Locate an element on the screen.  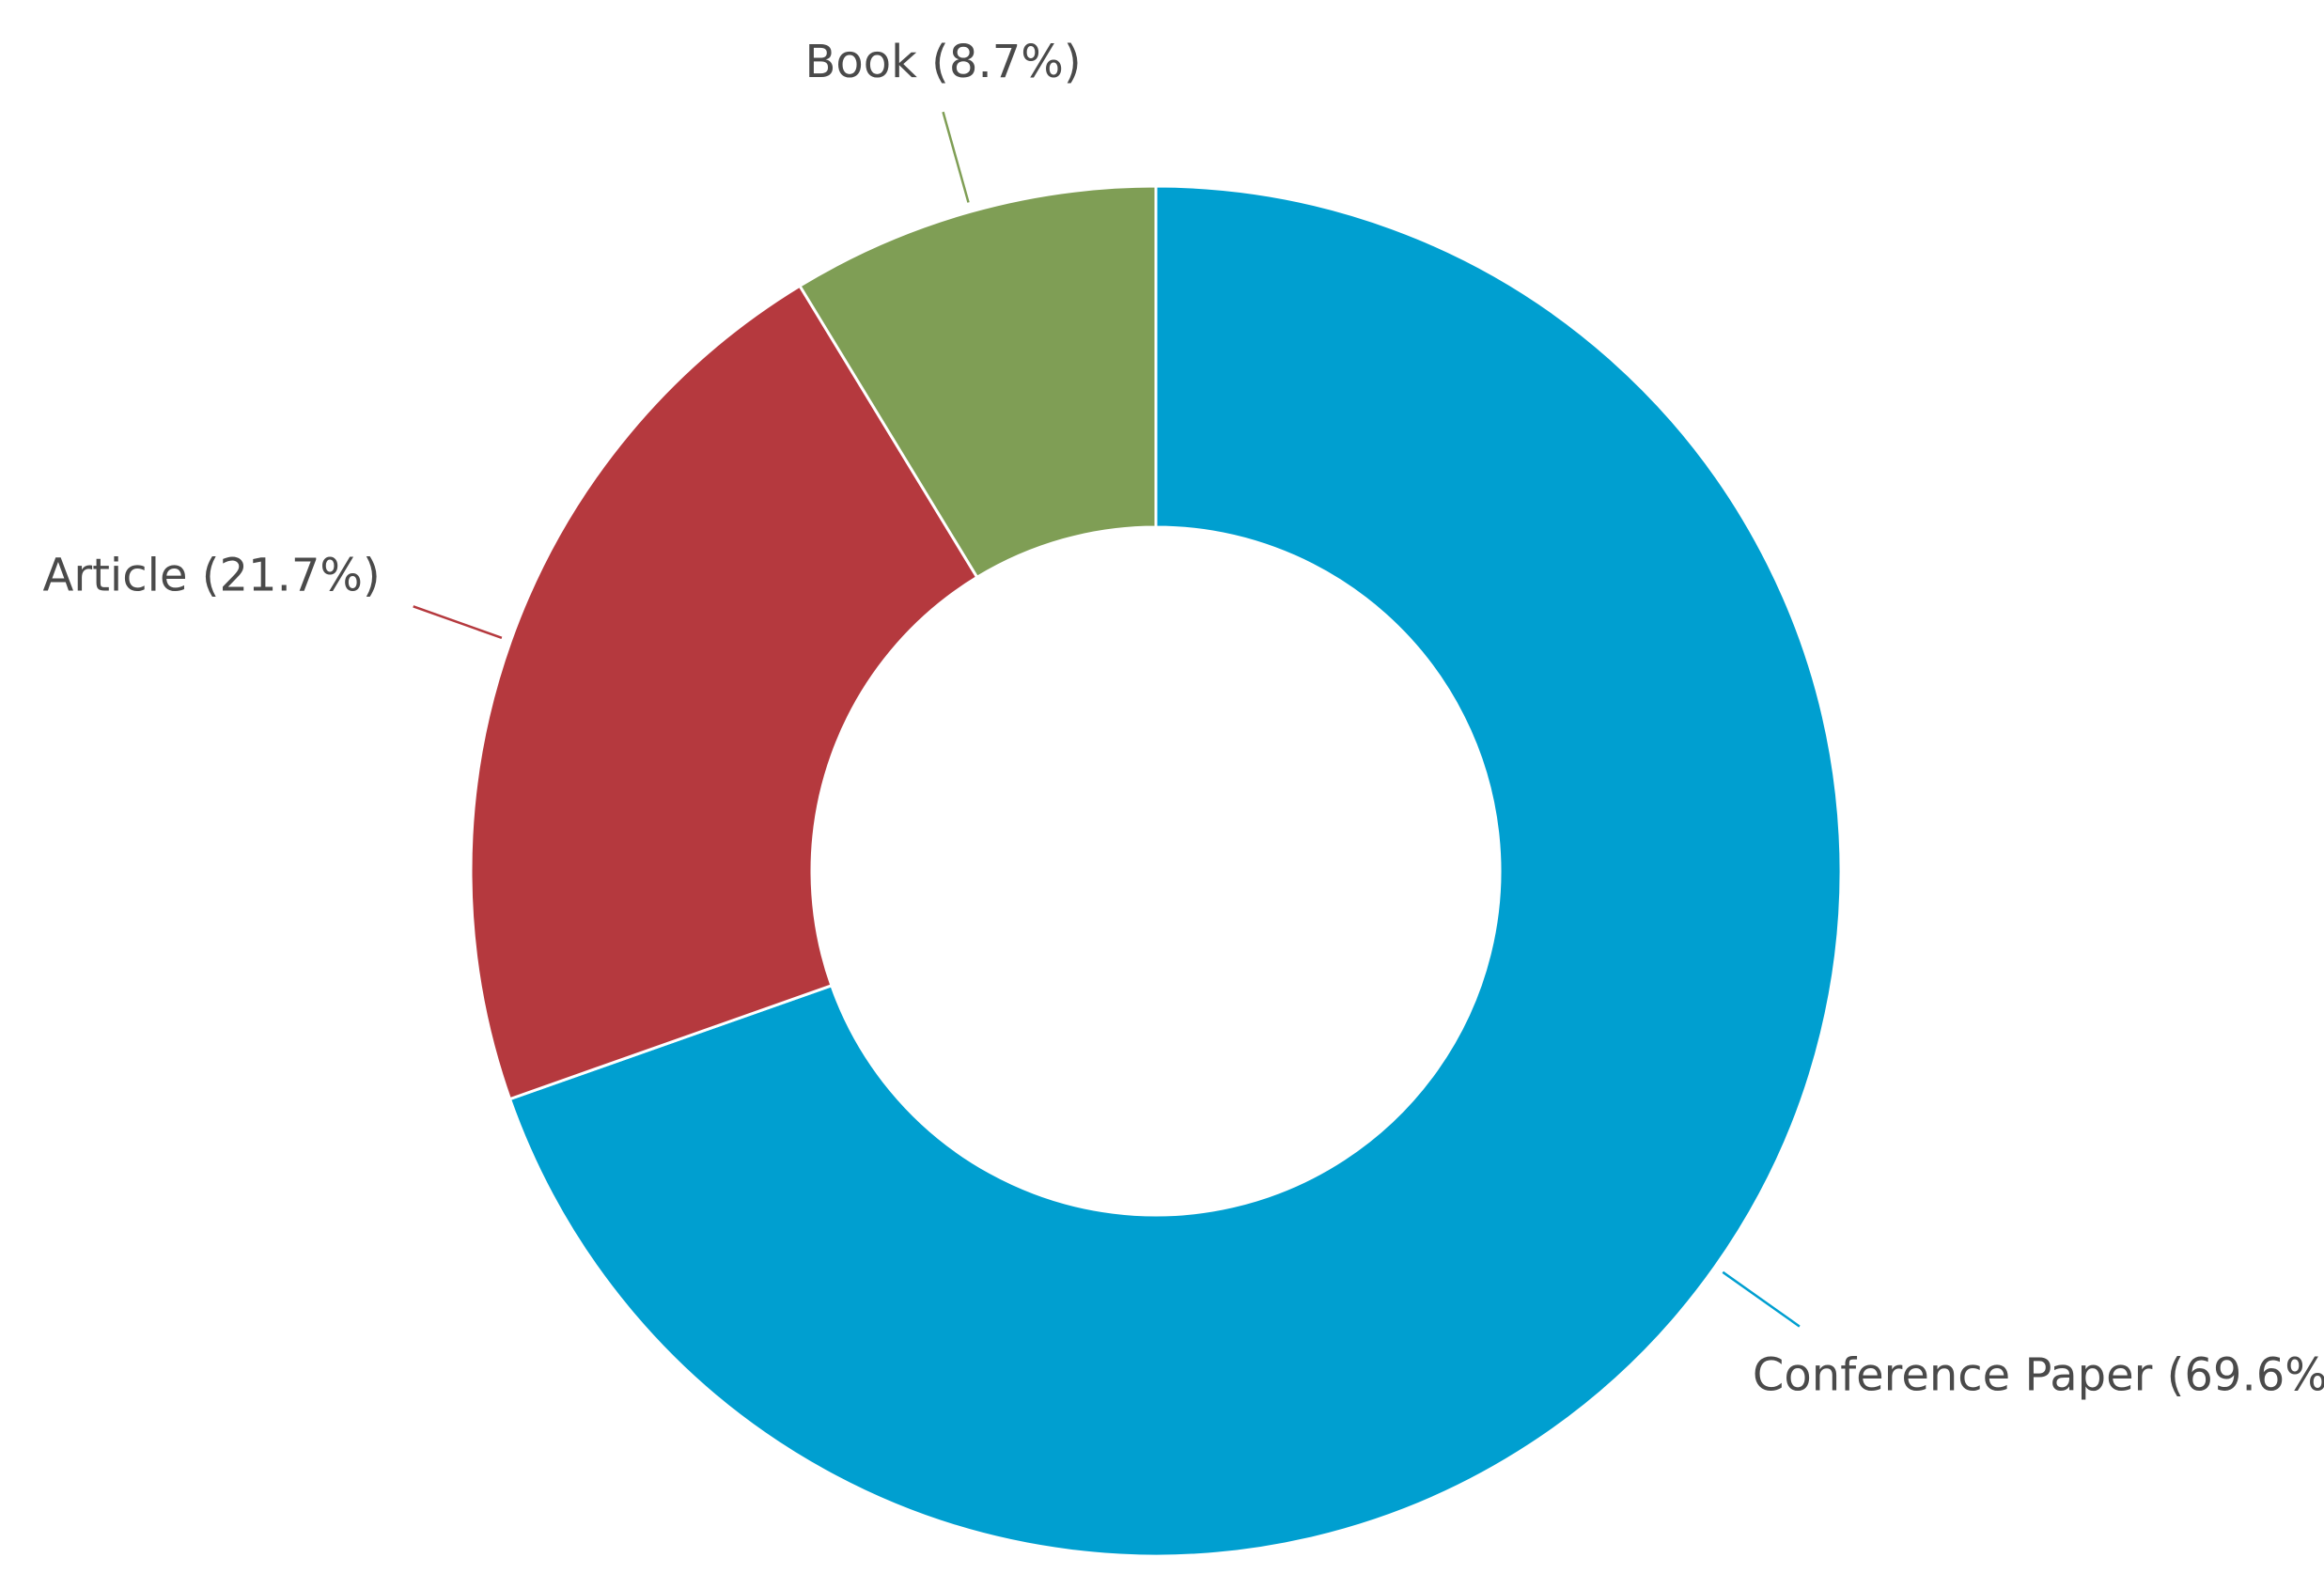
slice-label: Conference Paper (69.6%) is located at coordinates (2038, 1375).